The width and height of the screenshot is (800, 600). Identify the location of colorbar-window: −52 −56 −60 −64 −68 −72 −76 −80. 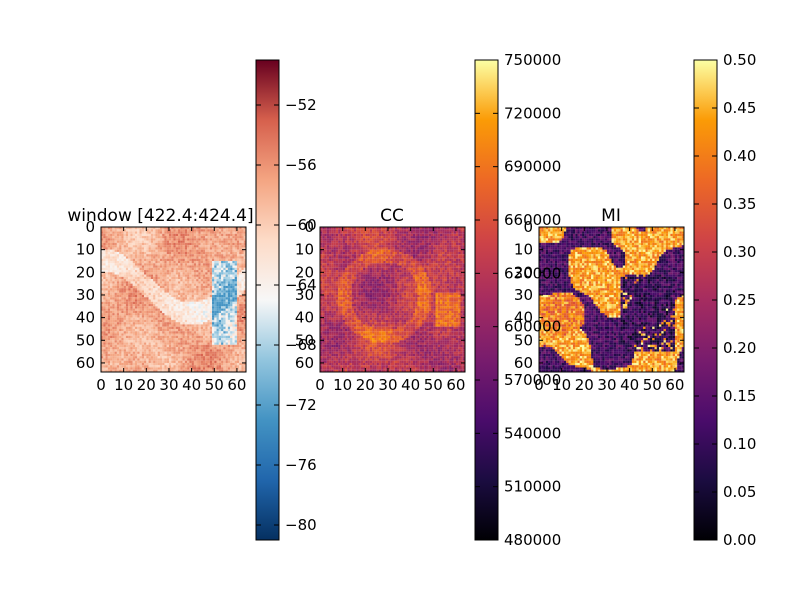
(286, 300).